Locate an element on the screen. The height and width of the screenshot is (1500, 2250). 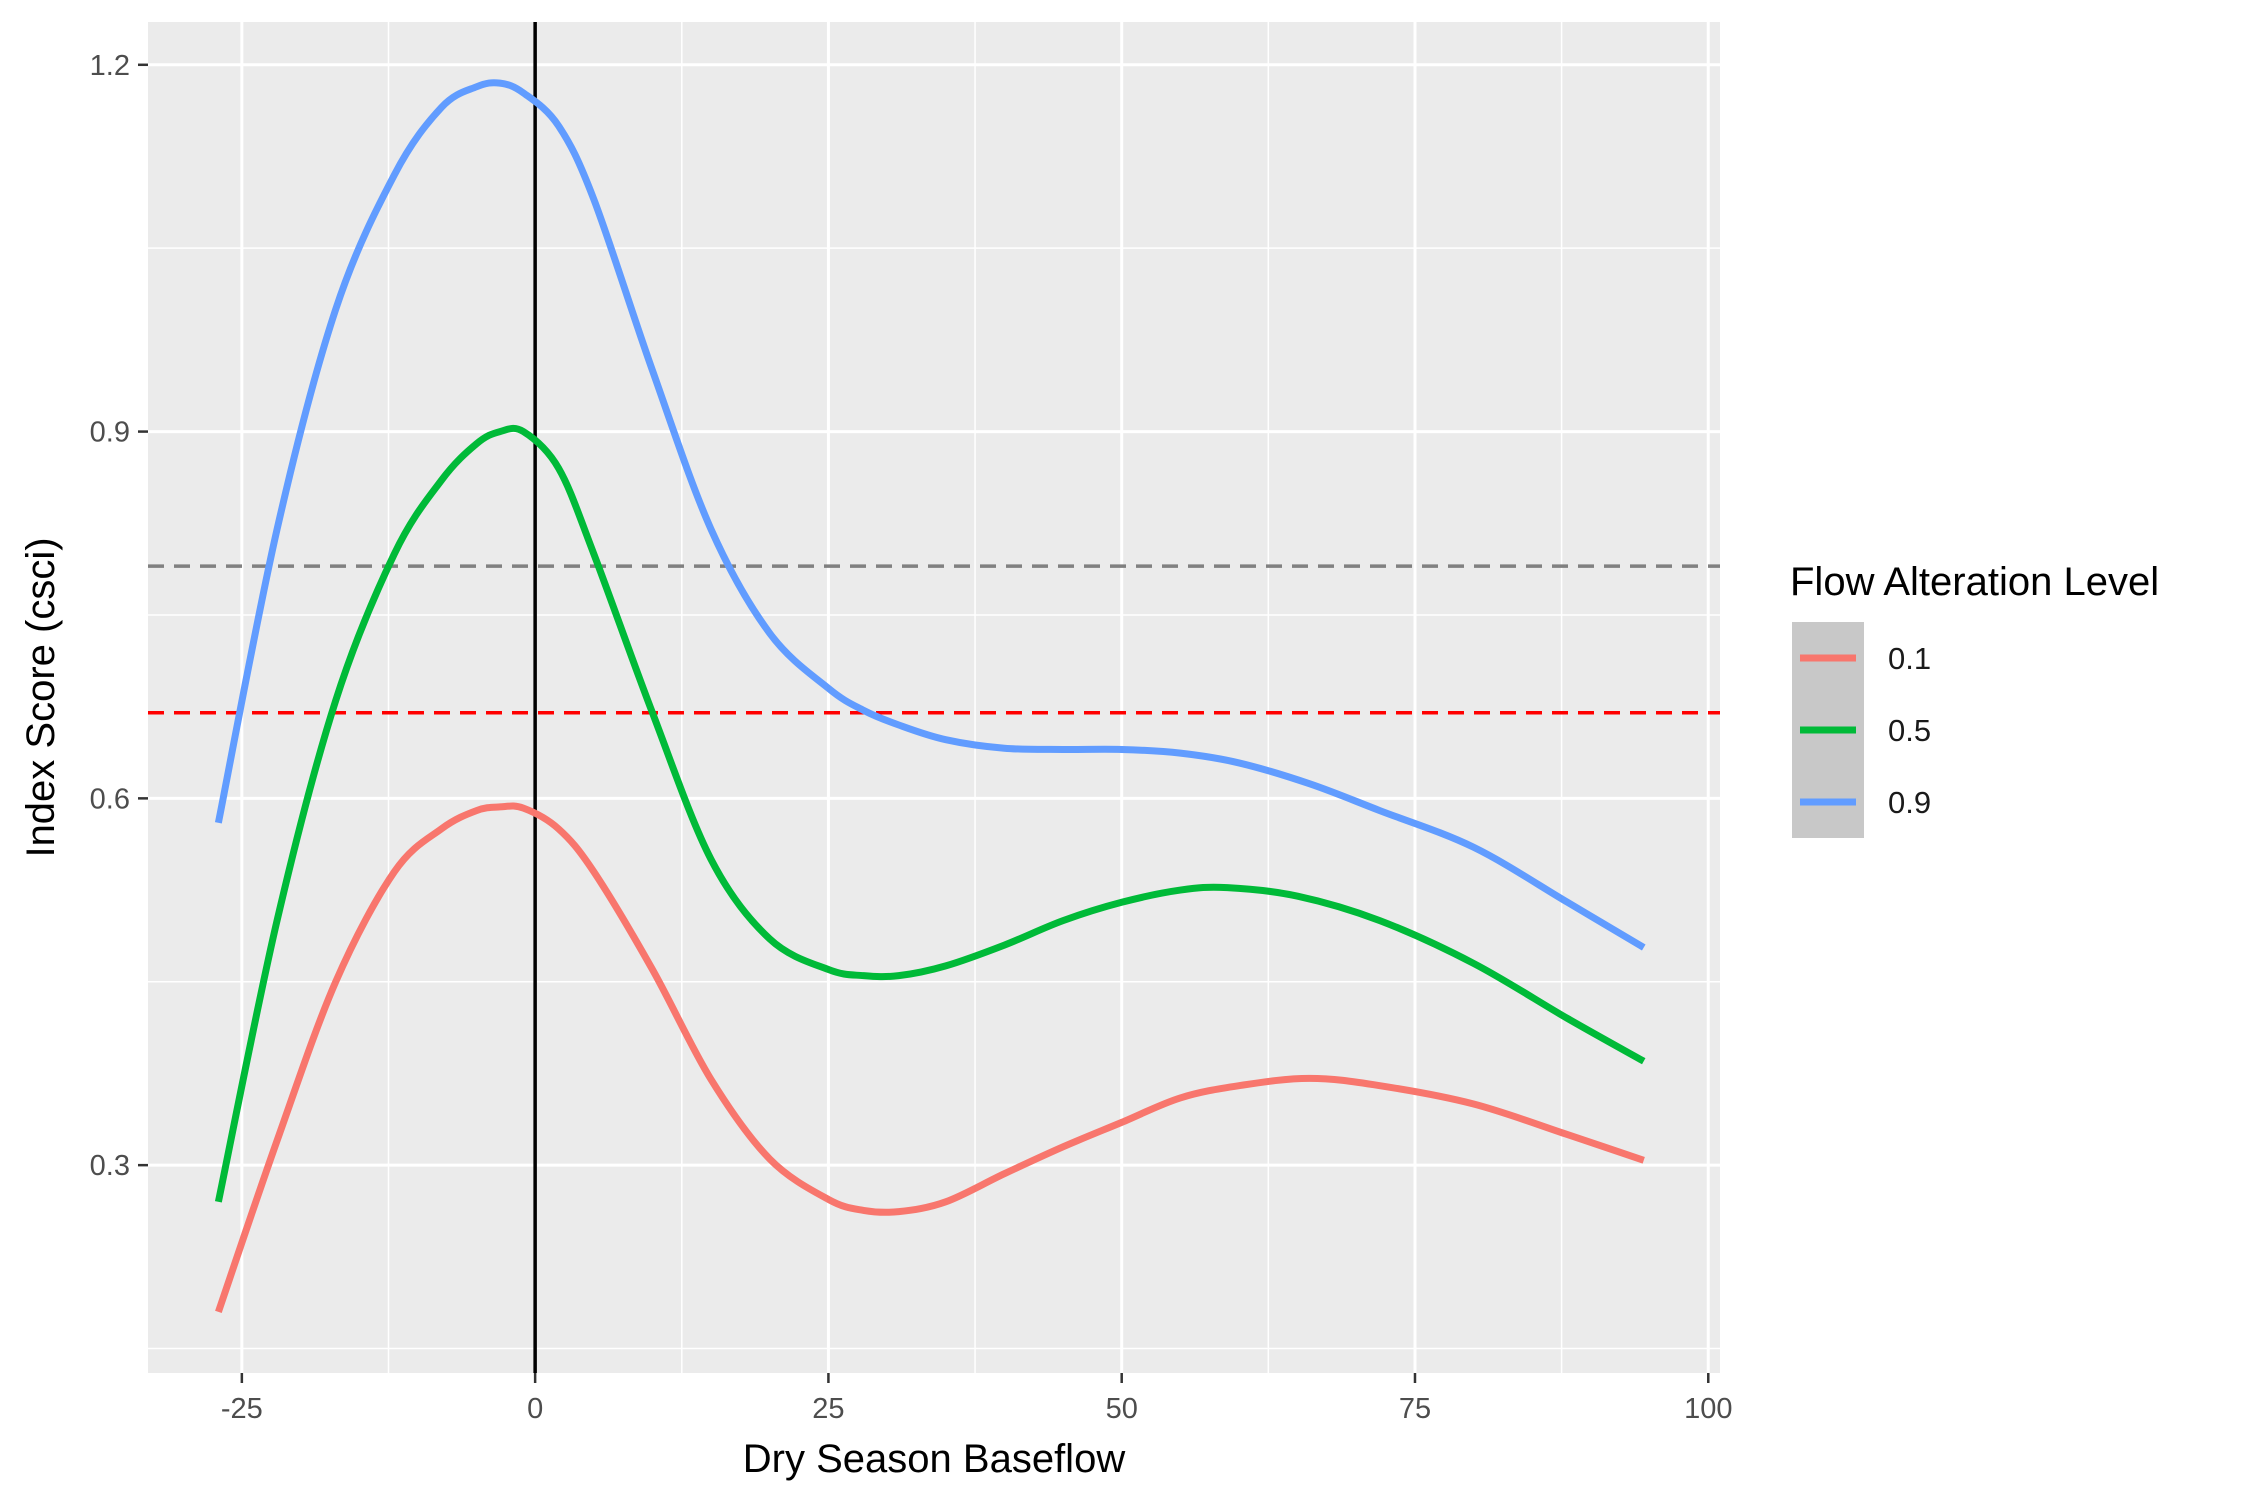
y-tick-label: 0.9 is located at coordinates (110, 433).